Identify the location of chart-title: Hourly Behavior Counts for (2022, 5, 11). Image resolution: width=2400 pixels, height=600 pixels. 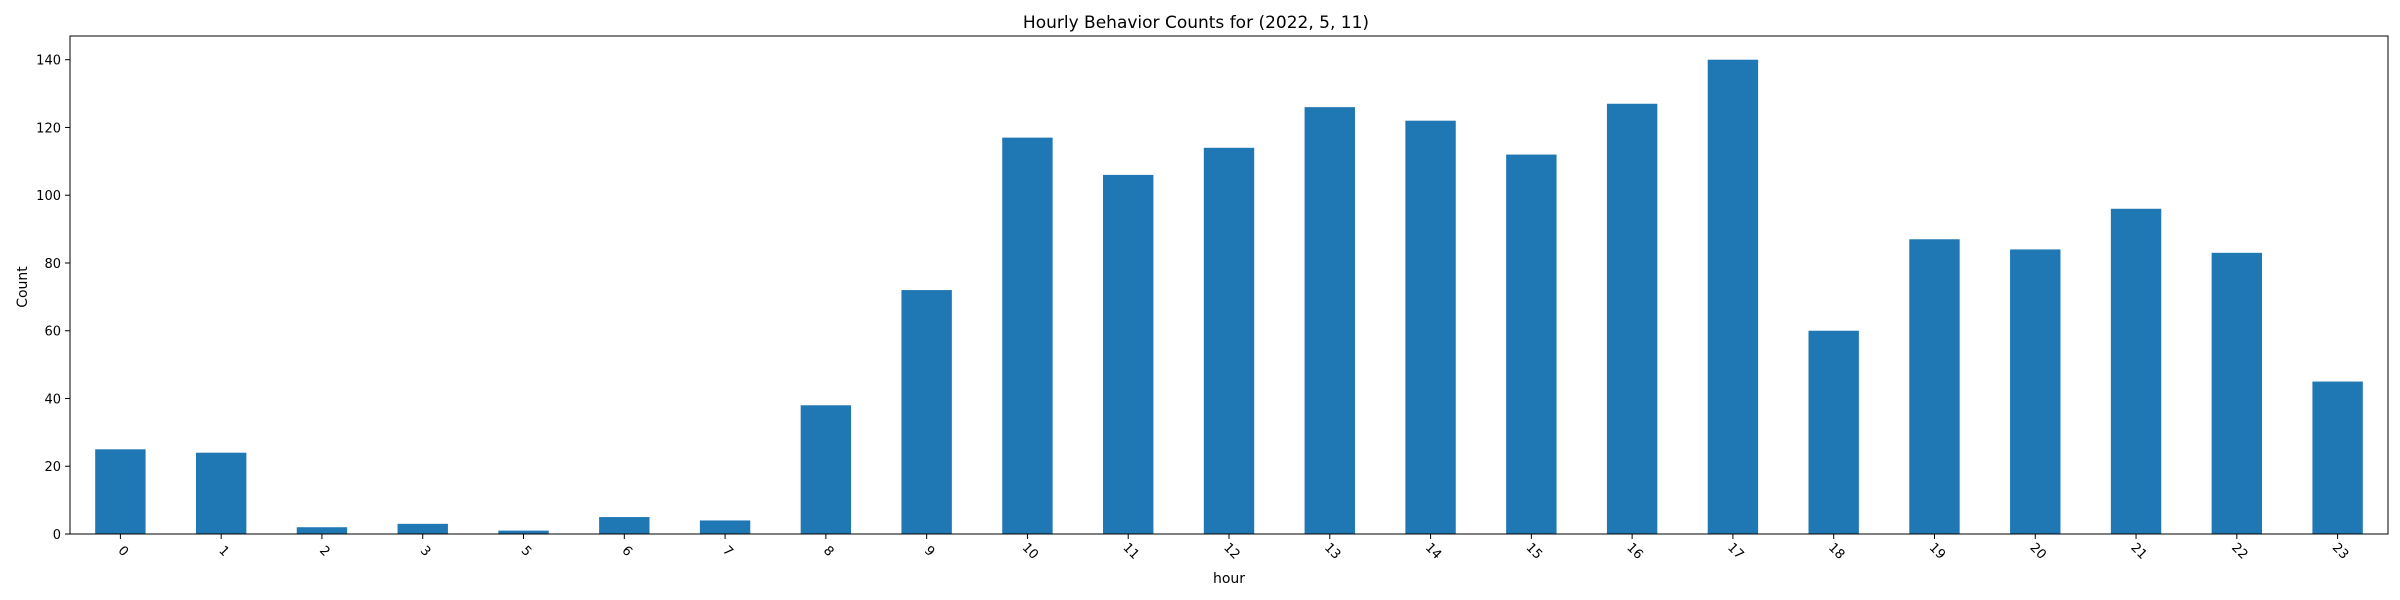
(1196, 23).